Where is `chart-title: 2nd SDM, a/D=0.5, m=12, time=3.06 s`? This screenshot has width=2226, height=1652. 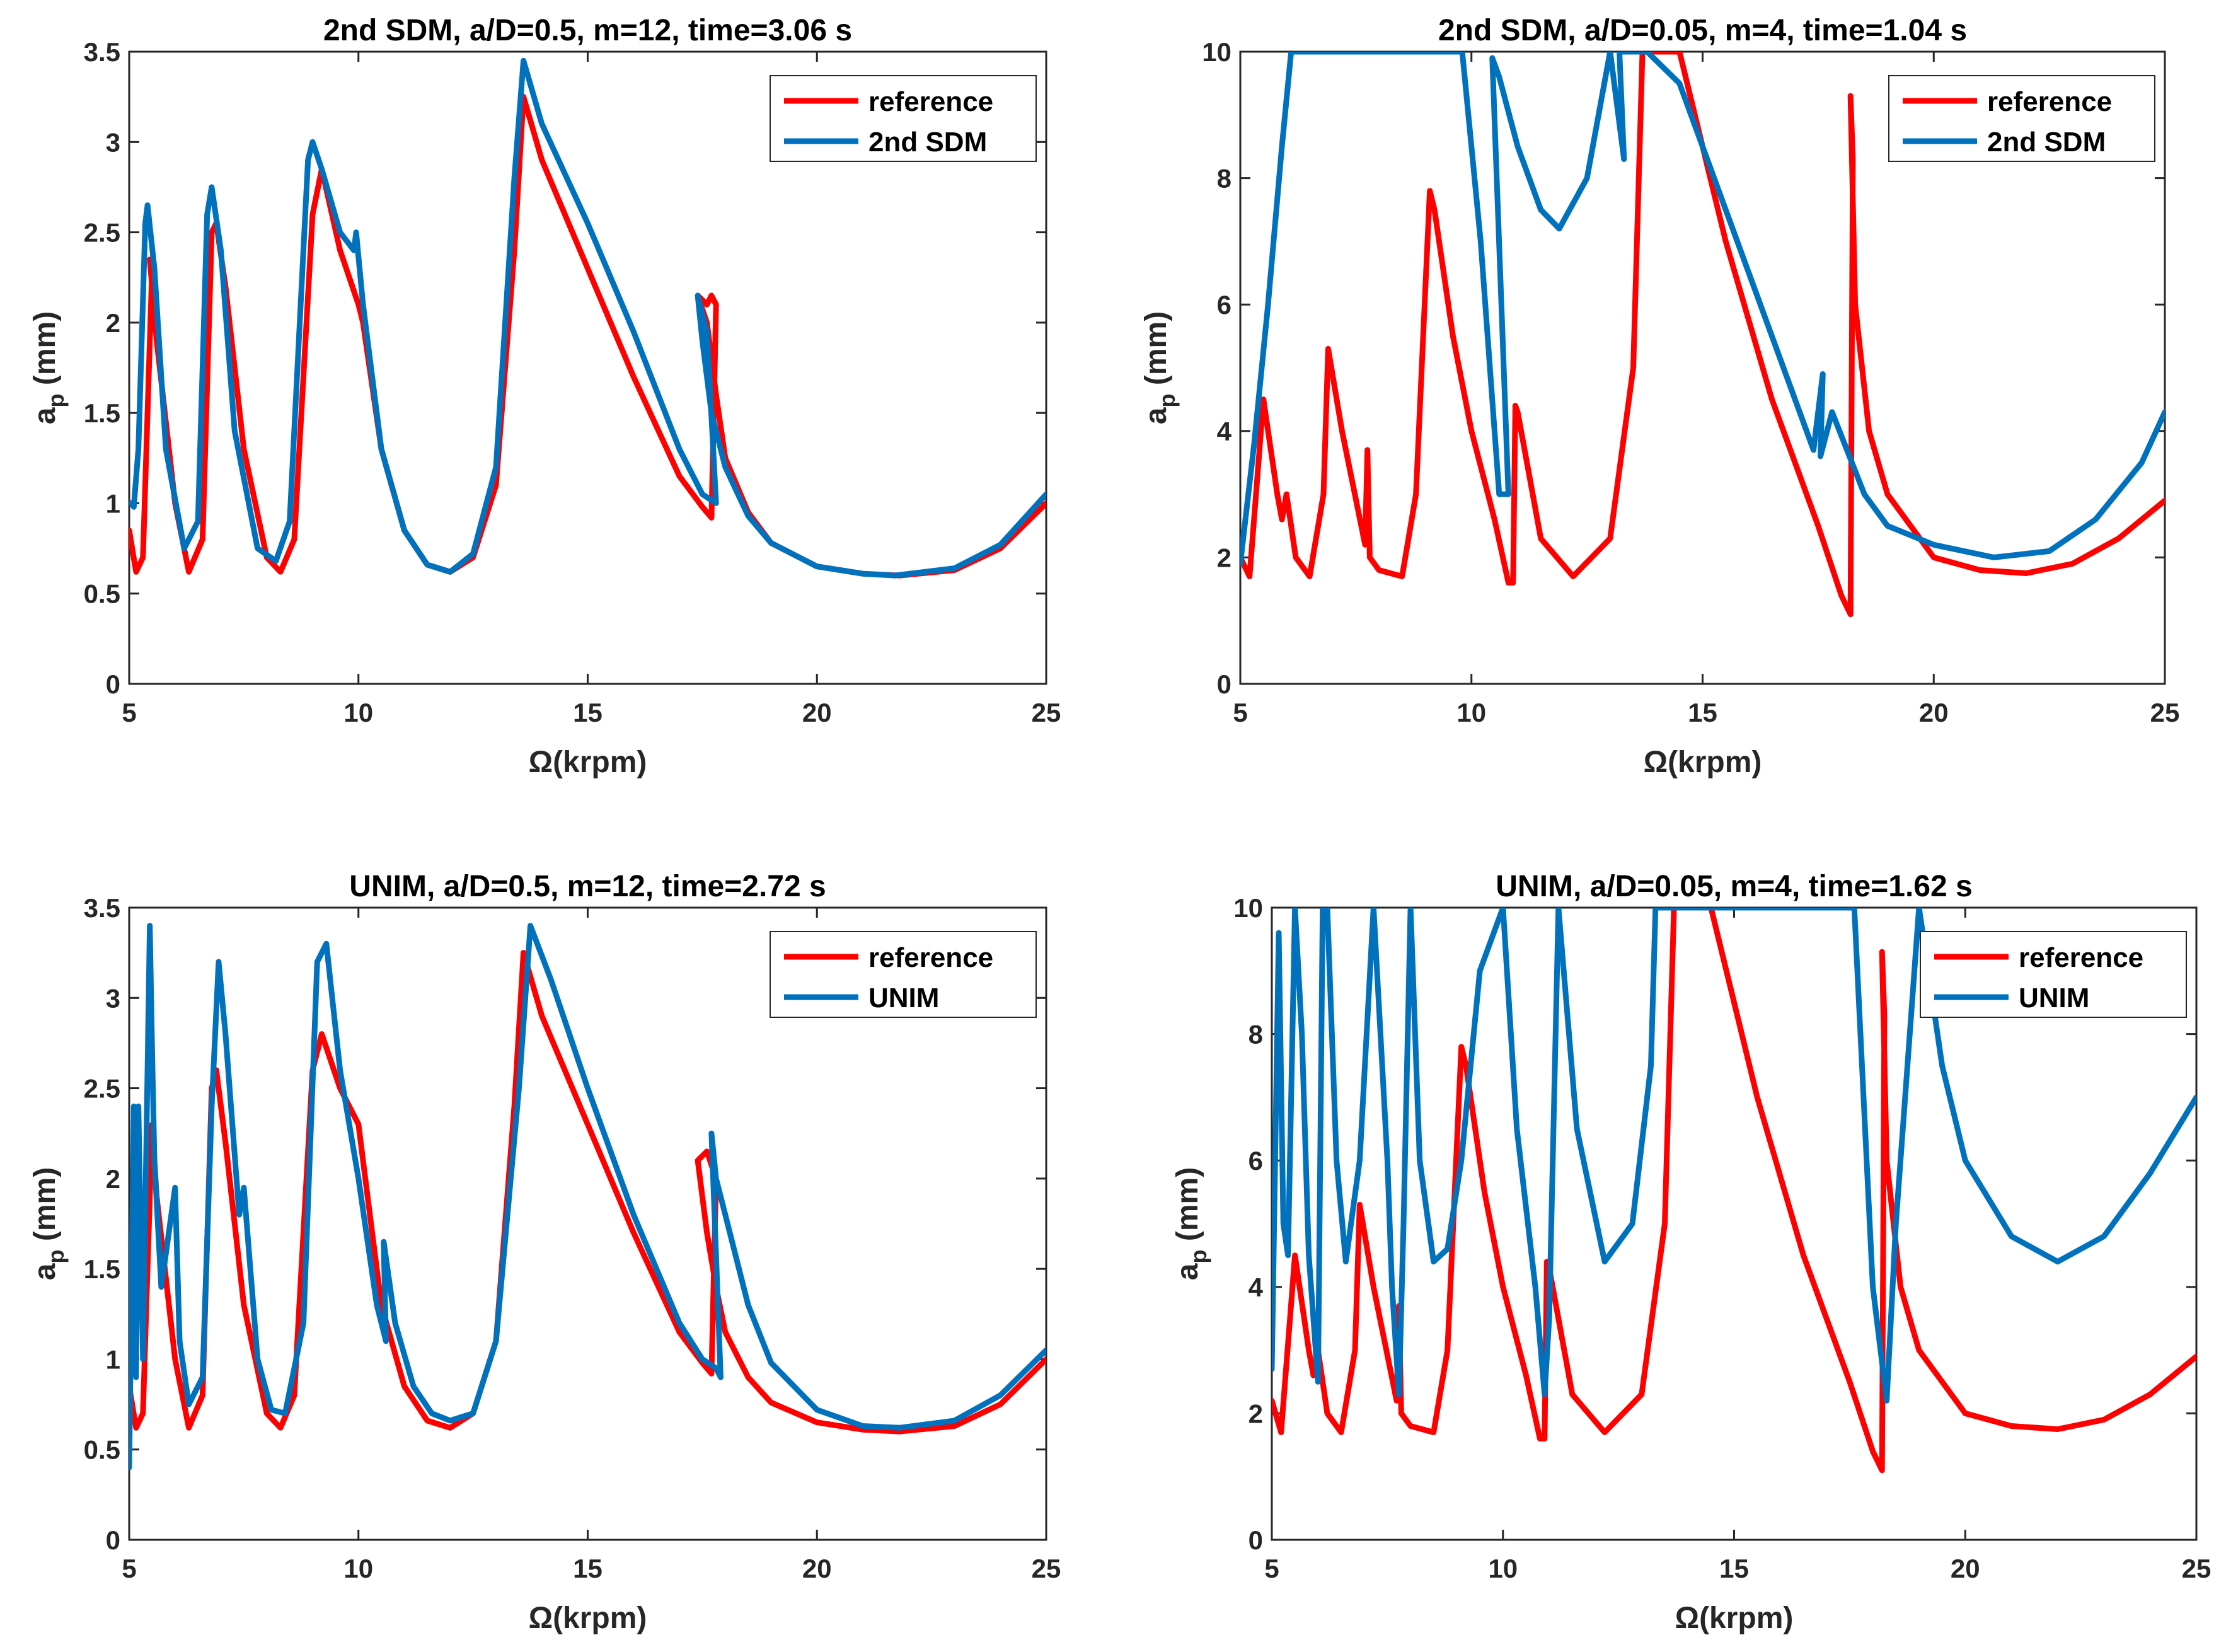 chart-title: 2nd SDM, a/D=0.5, m=12, time=3.06 s is located at coordinates (587, 30).